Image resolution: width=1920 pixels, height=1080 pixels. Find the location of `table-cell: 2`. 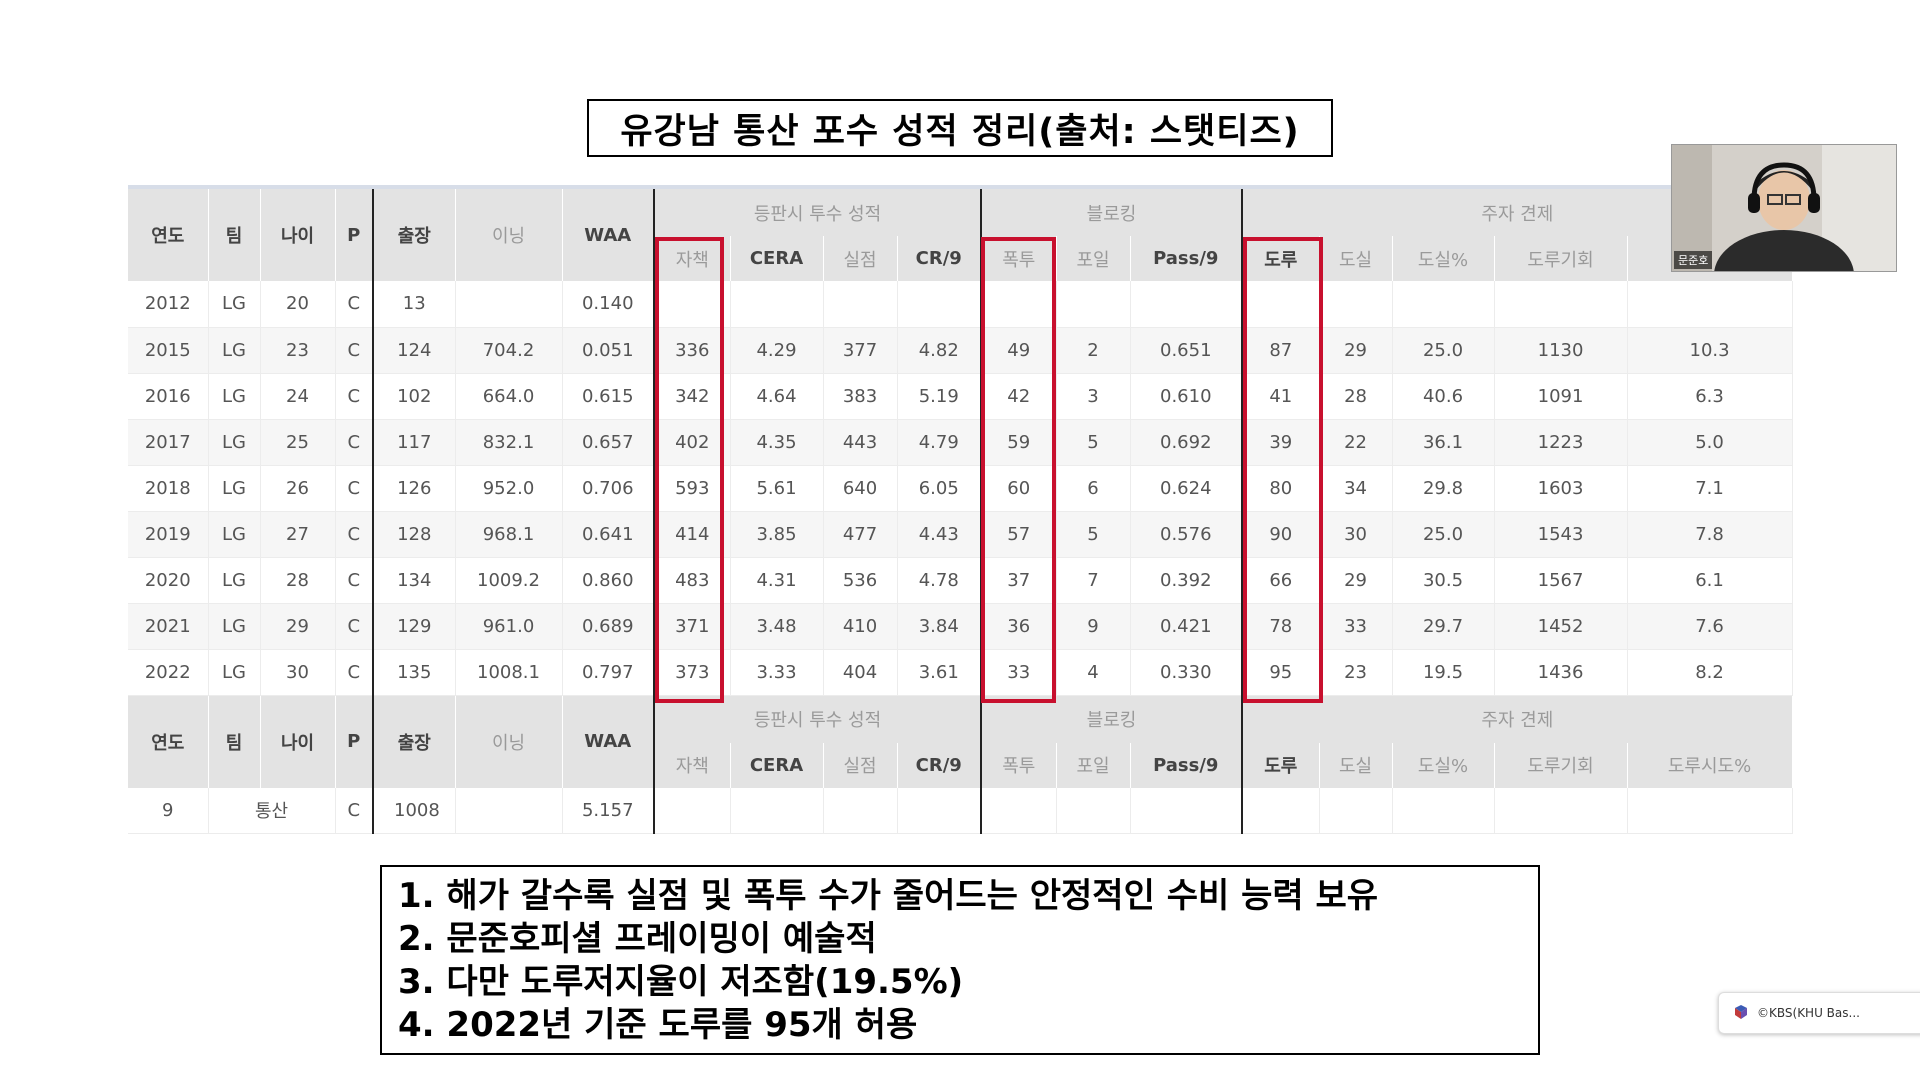

table-cell: 2 is located at coordinates (1093, 350).